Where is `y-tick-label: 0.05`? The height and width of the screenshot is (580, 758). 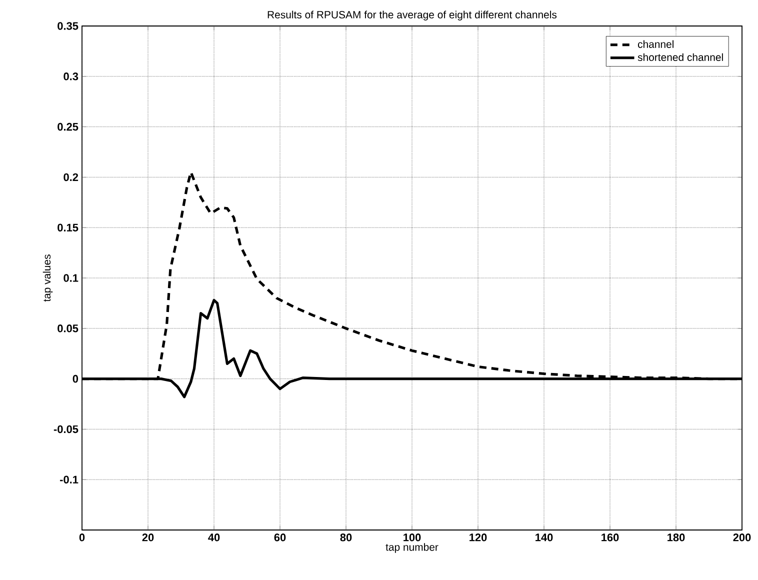 y-tick-label: 0.05 is located at coordinates (68, 328).